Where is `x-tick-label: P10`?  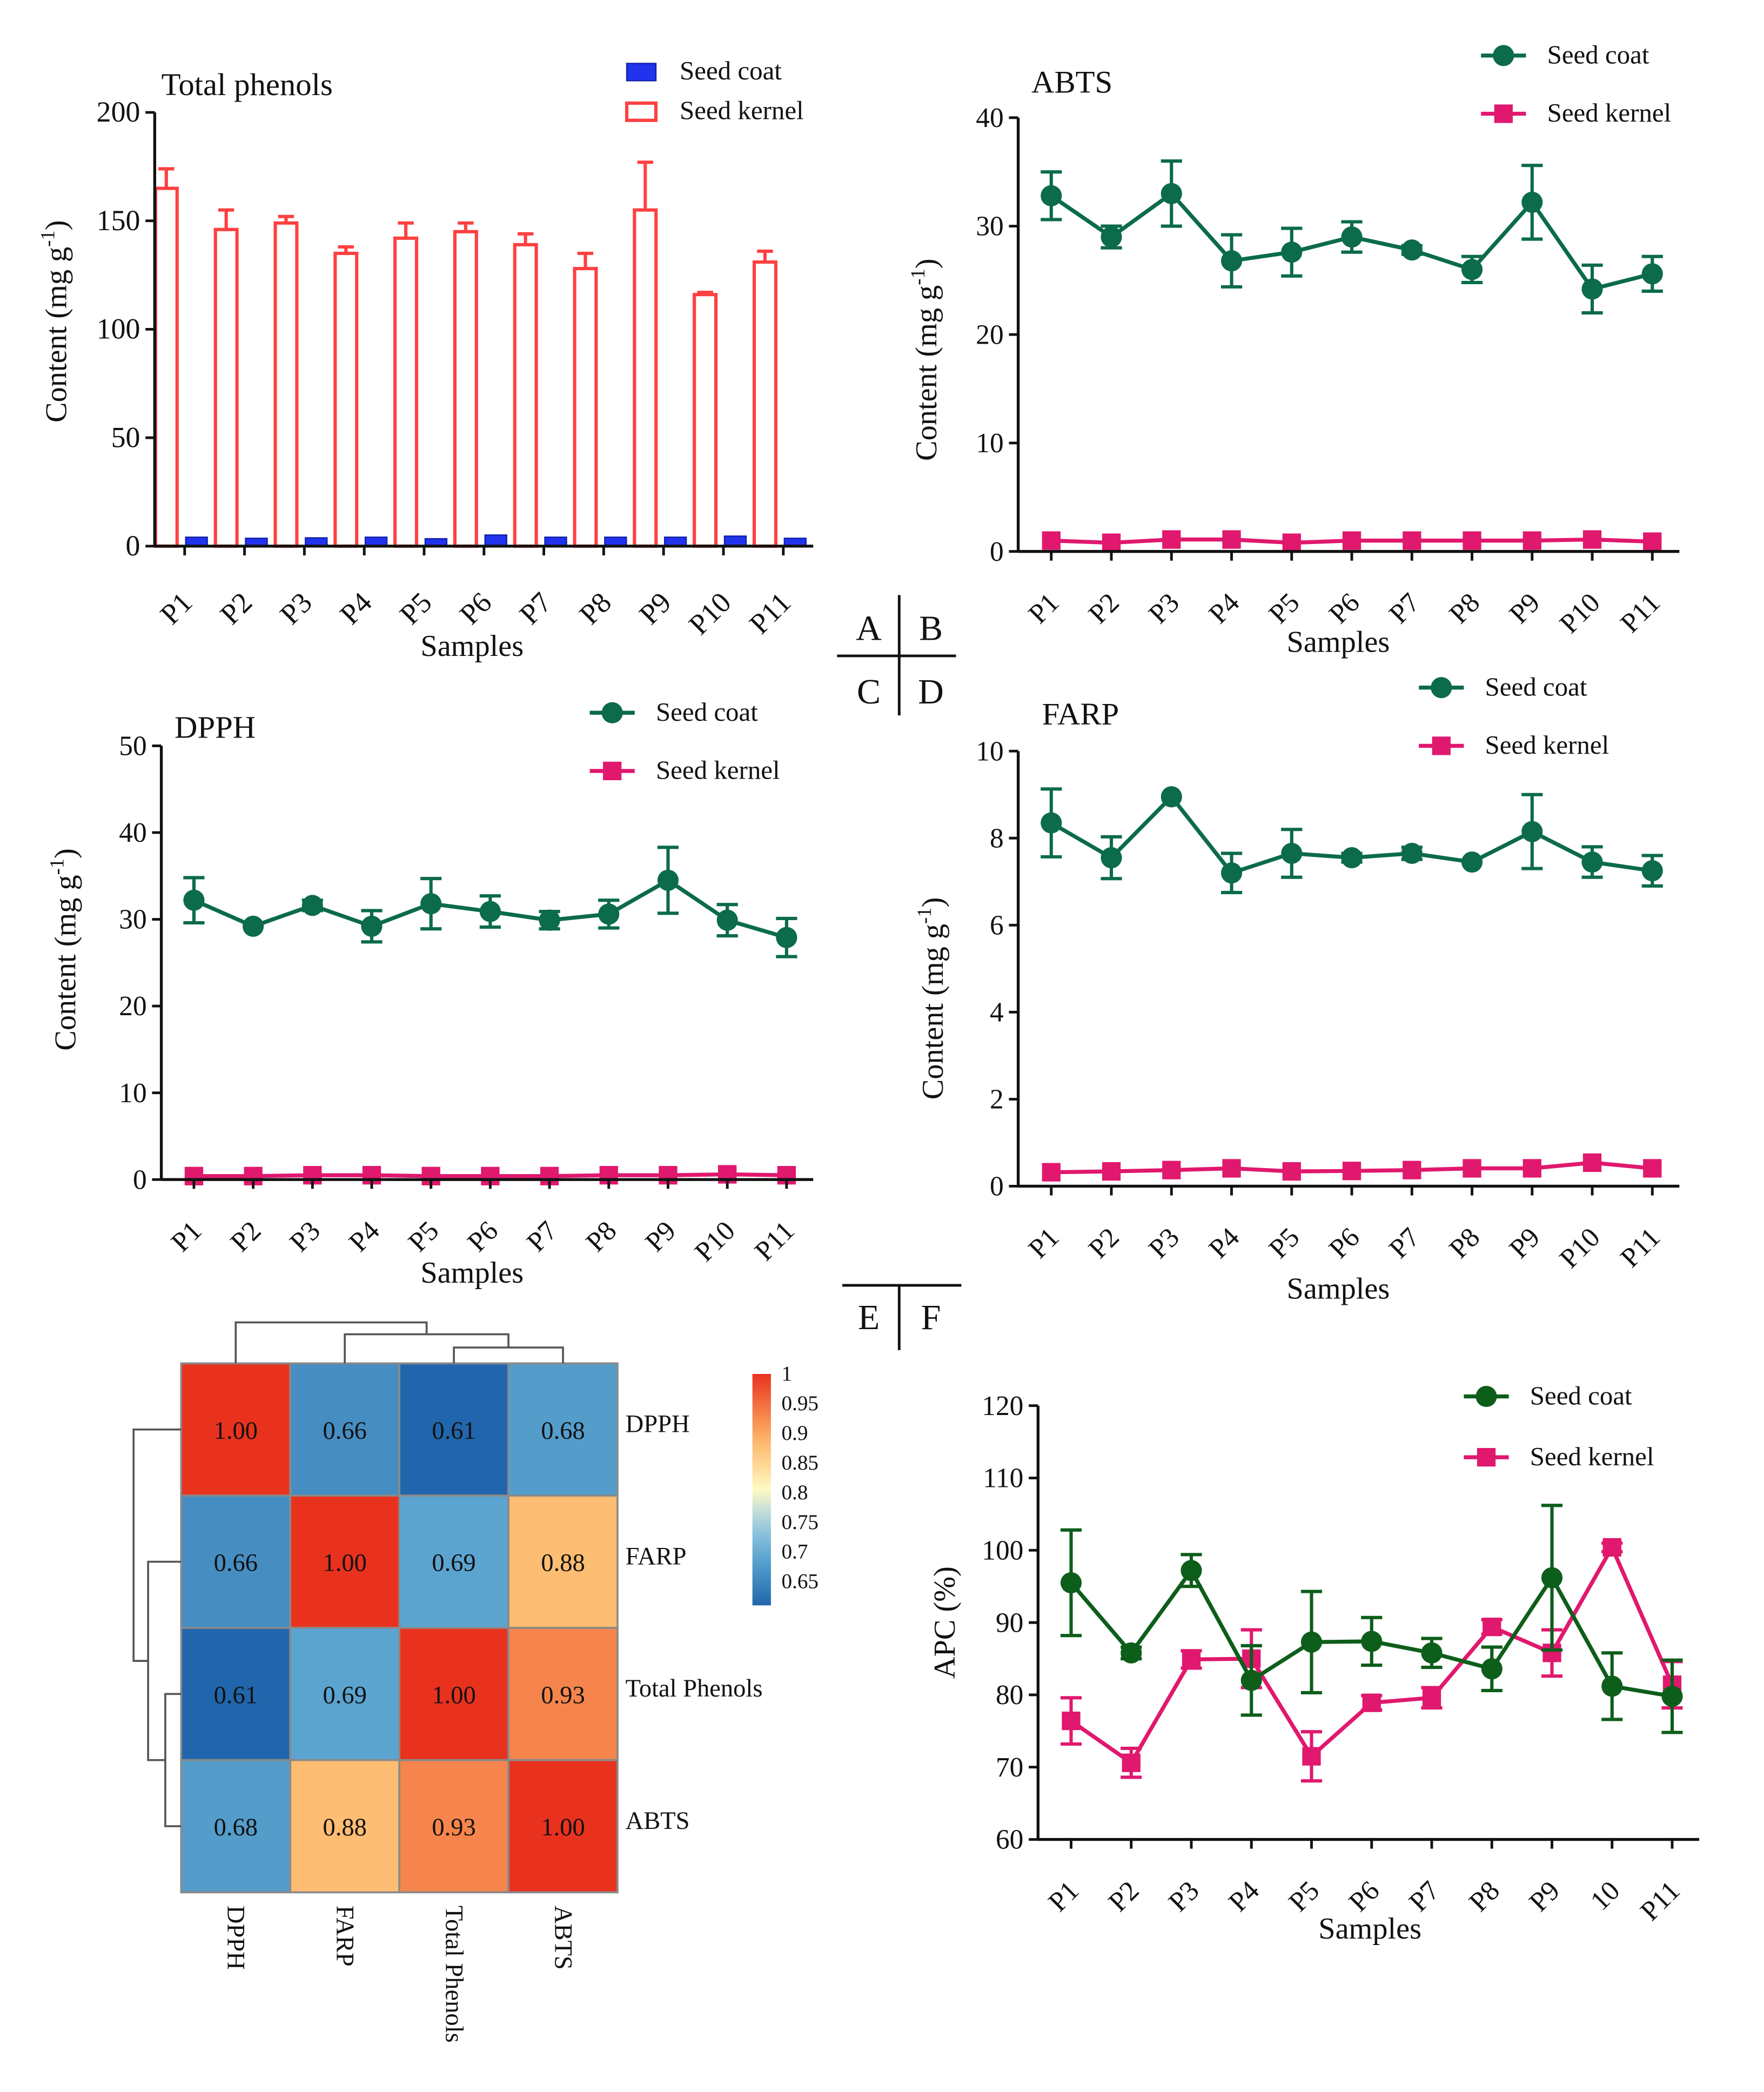
x-tick-label: P10 is located at coordinates (715, 1241).